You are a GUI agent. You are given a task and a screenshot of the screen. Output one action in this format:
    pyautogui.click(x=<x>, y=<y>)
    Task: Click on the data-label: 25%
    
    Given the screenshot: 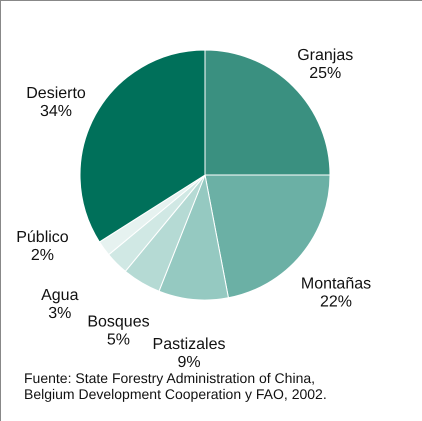 What is the action you would take?
    pyautogui.click(x=325, y=73)
    